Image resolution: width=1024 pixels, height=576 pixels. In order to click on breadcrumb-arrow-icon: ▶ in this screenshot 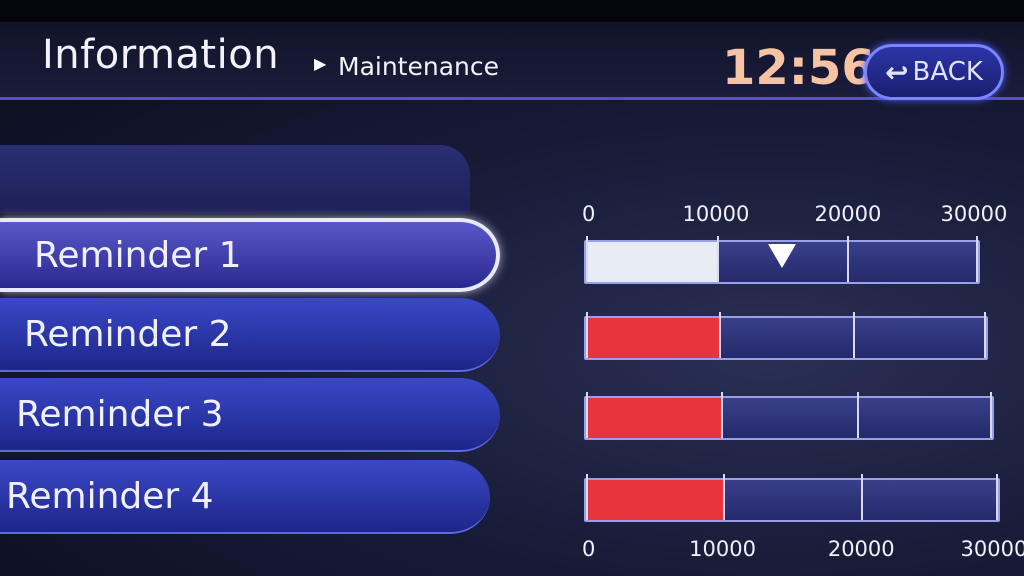, I will do `click(320, 63)`.